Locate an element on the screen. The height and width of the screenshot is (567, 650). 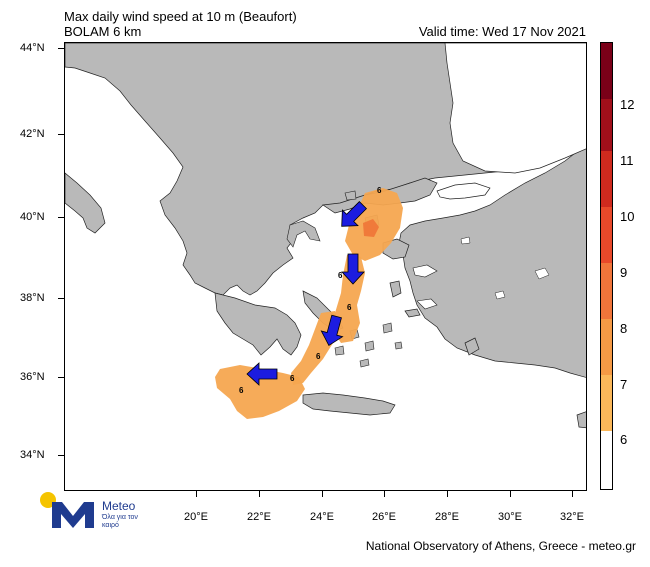
land-italy is located at coordinates (85, 203).